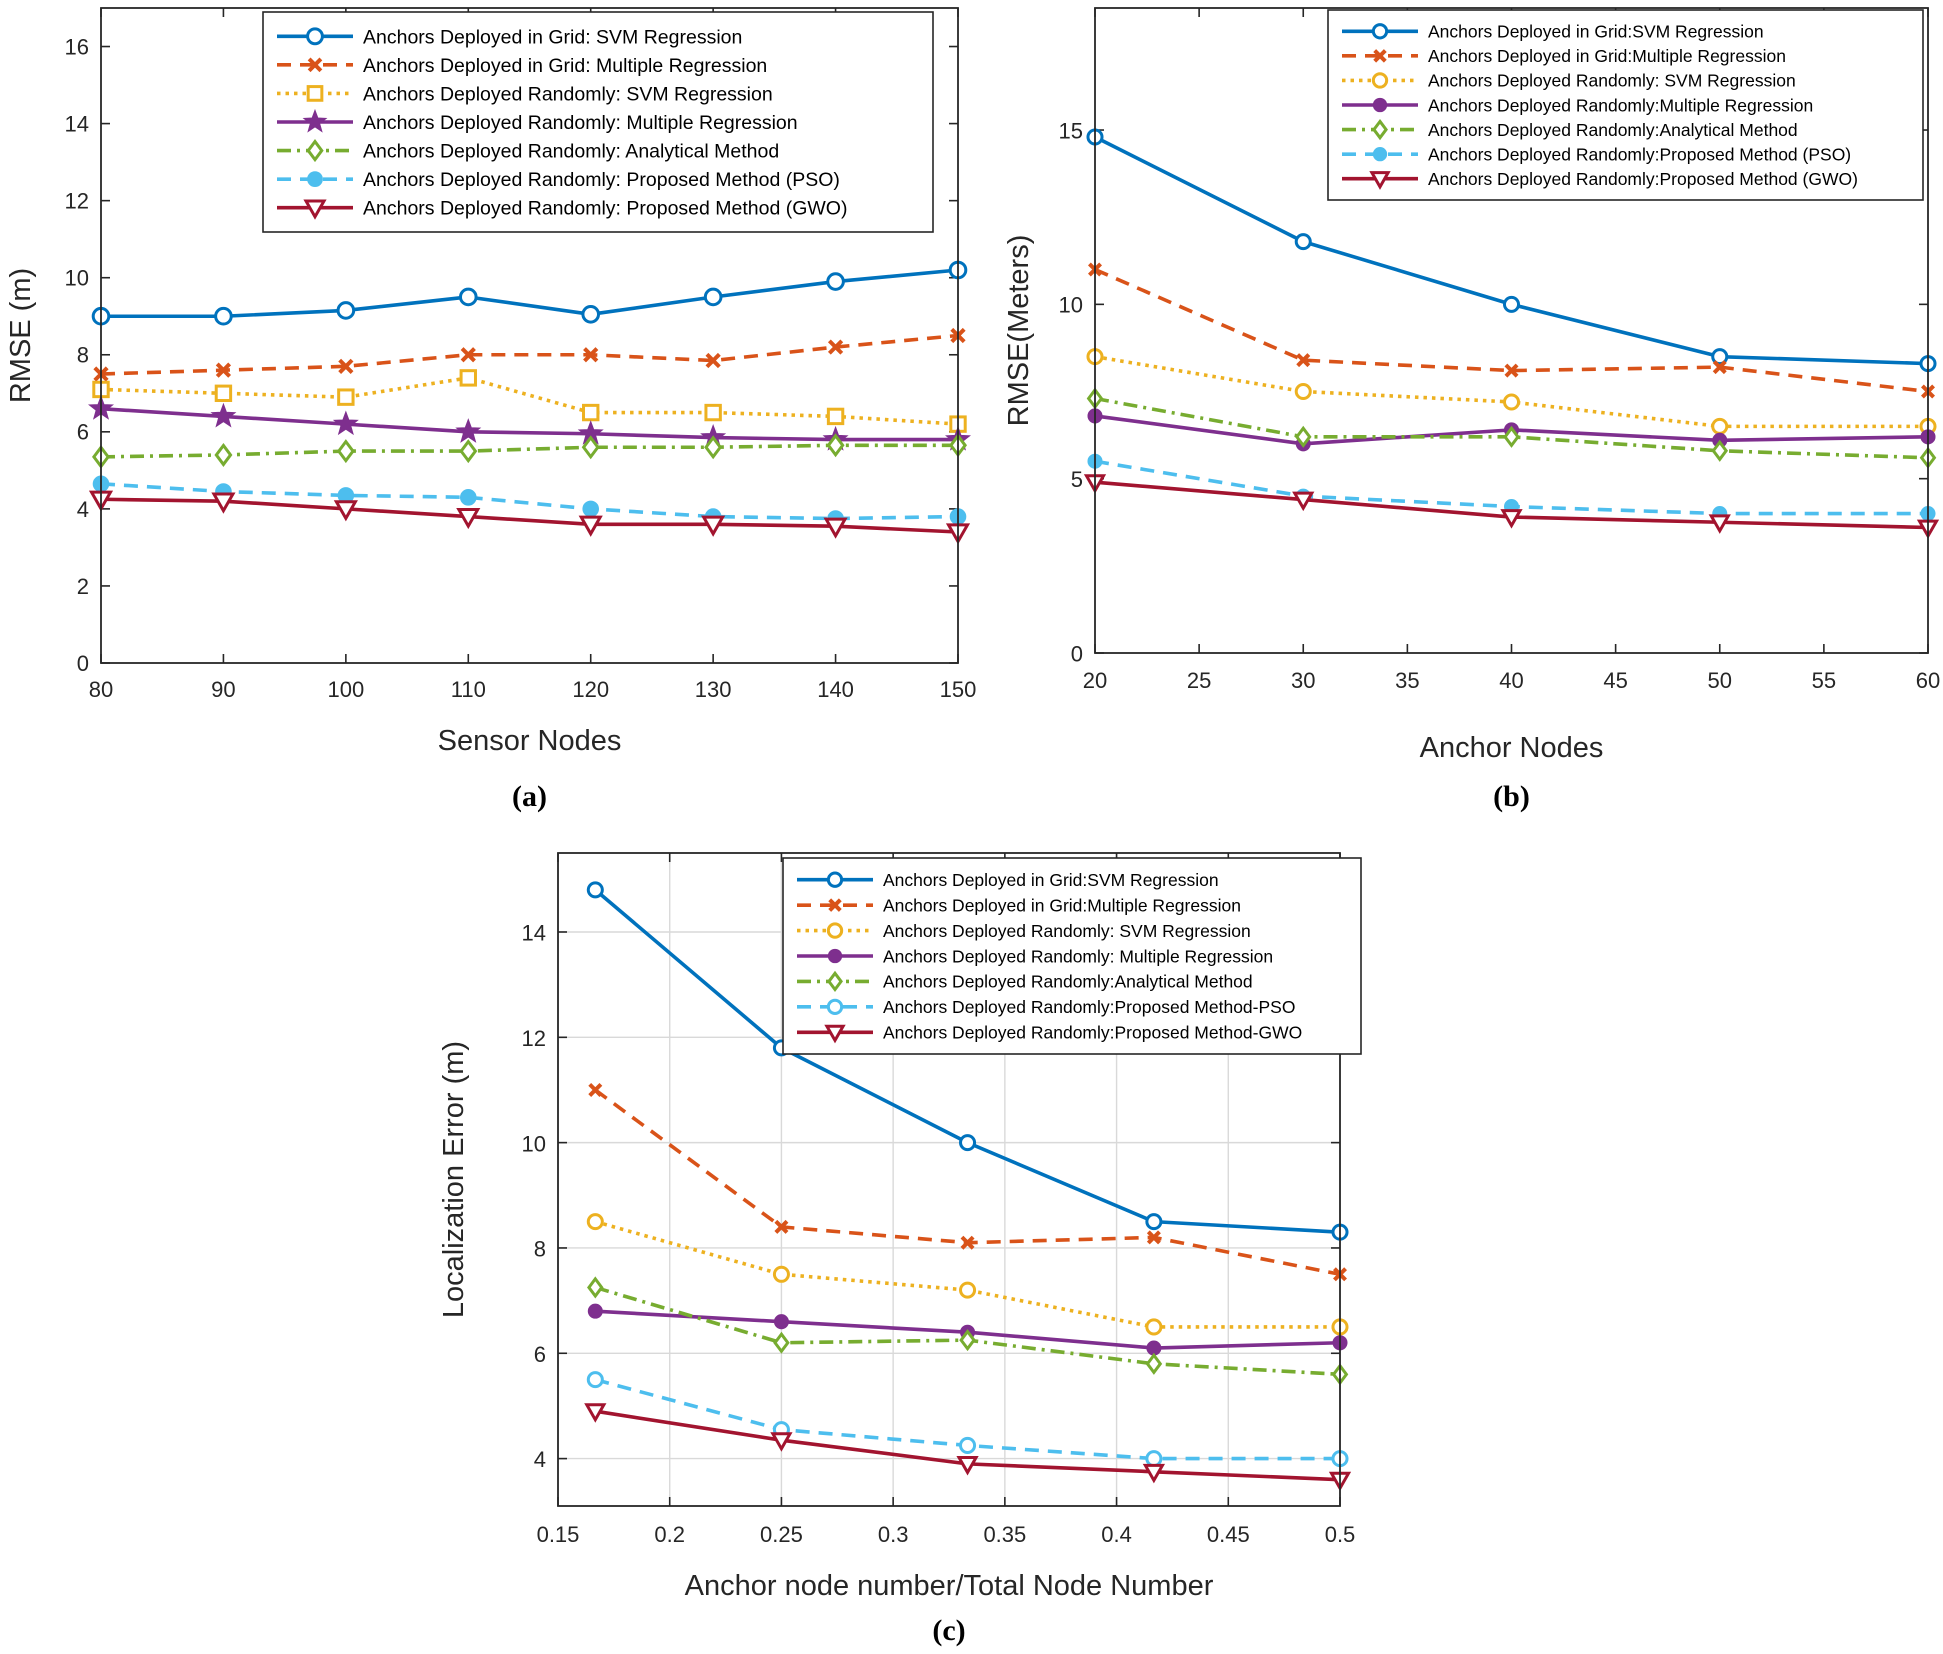 Image resolution: width=1943 pixels, height=1654 pixels. What do you see at coordinates (781, 1534) in the screenshot?
I see `x-tick-label: 0.25` at bounding box center [781, 1534].